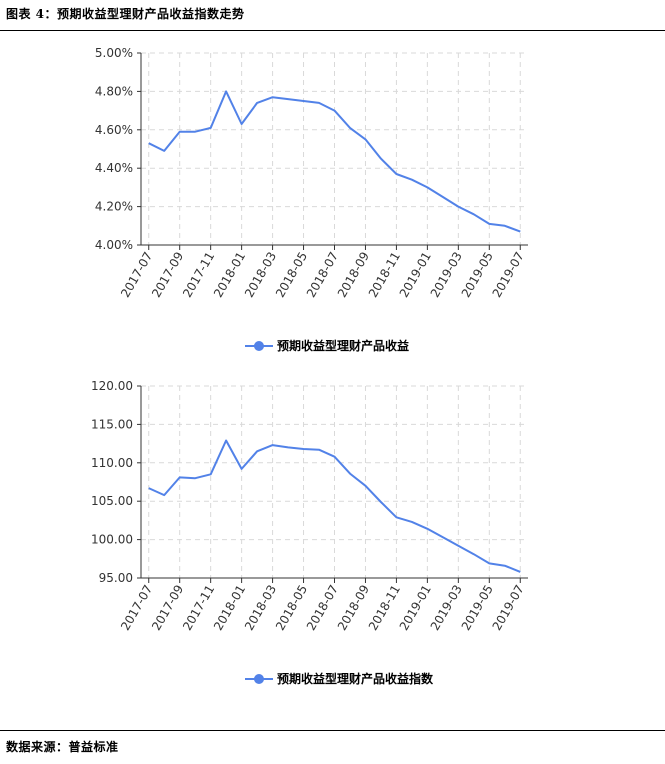 Image resolution: width=665 pixels, height=764 pixels. What do you see at coordinates (332, 730) in the screenshot?
I see `bottom-rule` at bounding box center [332, 730].